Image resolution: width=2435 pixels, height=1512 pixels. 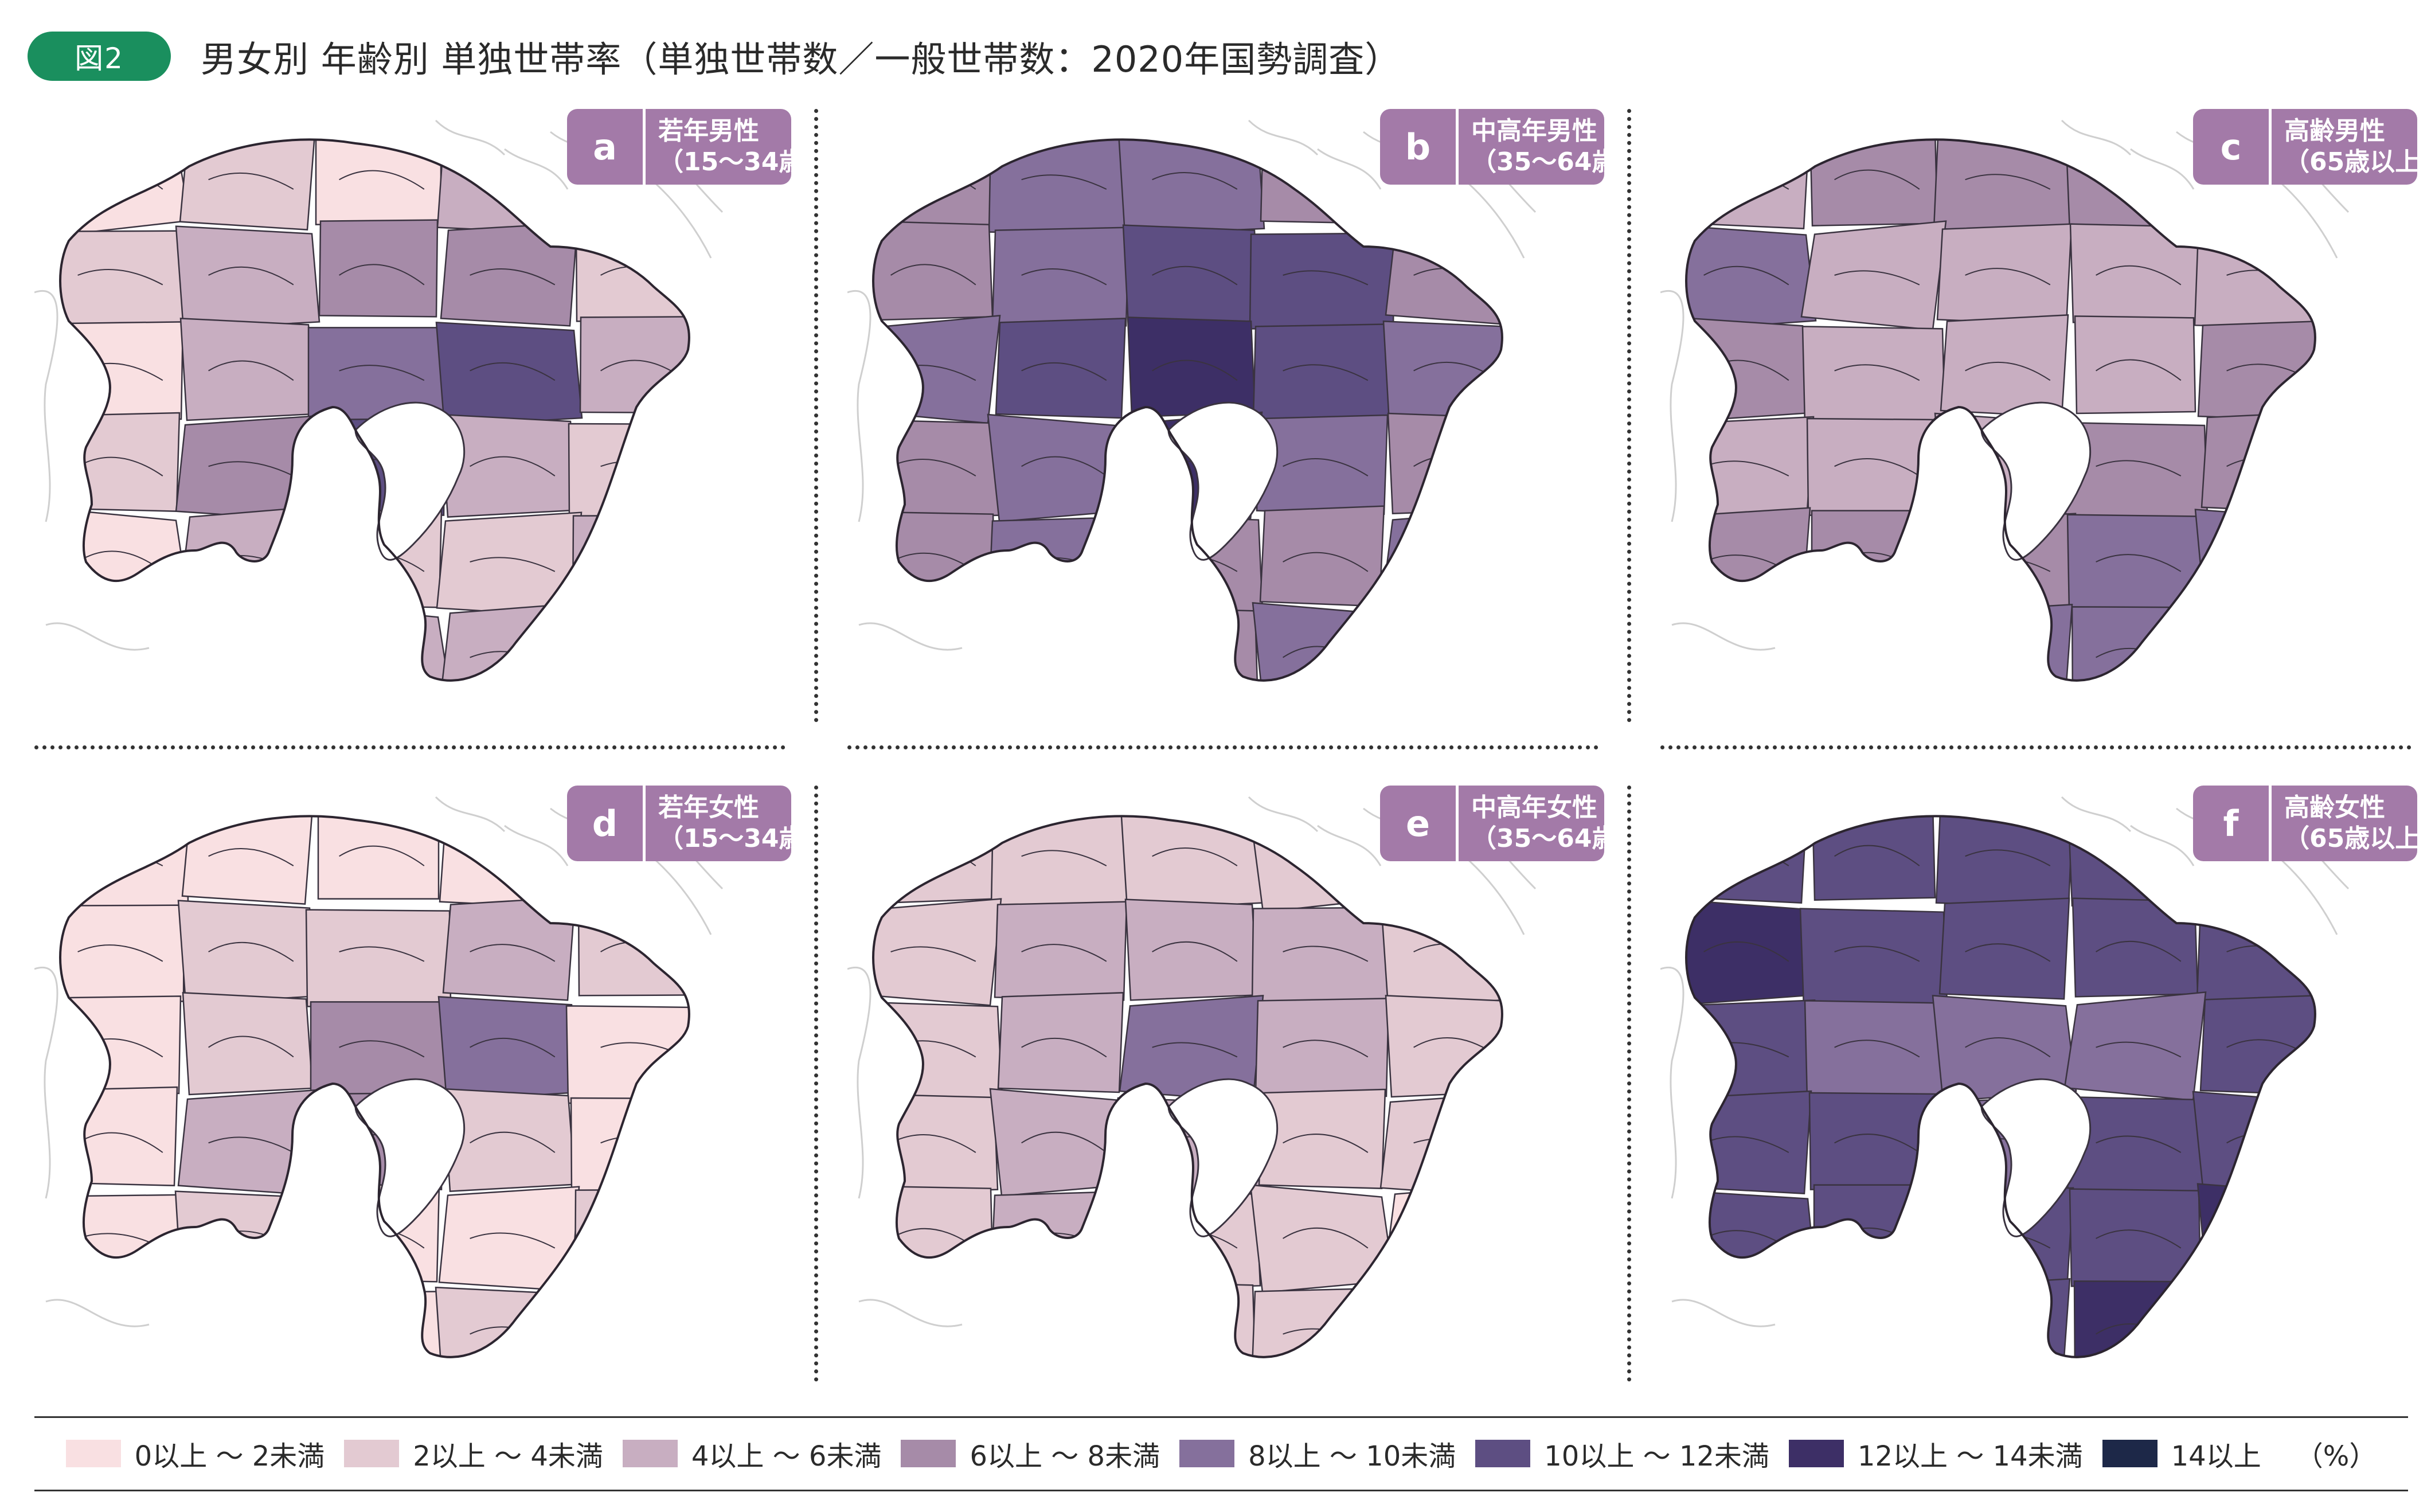 What do you see at coordinates (99, 56) in the screenshot?
I see `figure-badge: 図2` at bounding box center [99, 56].